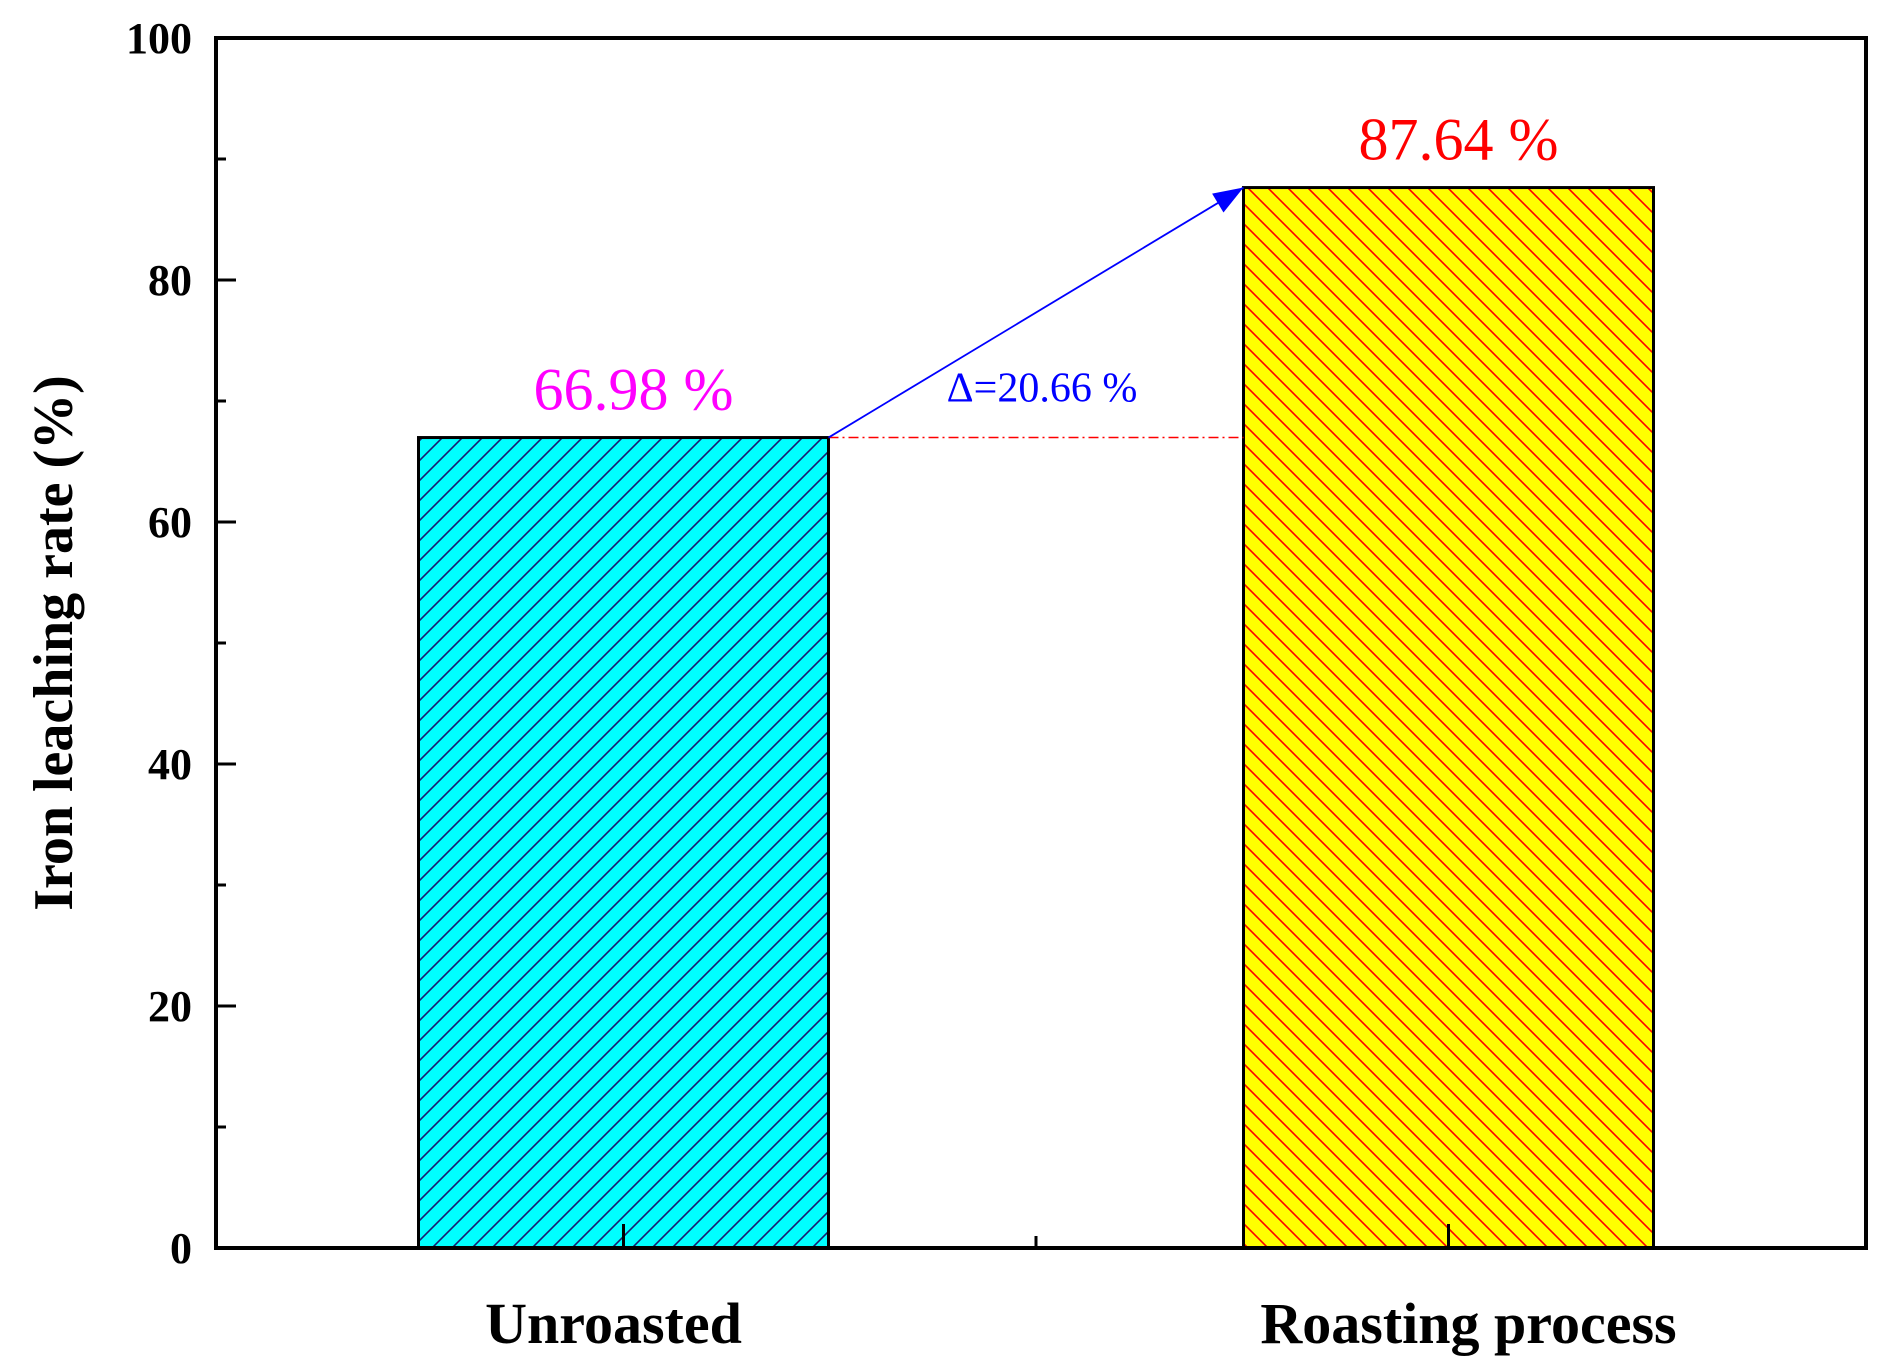  What do you see at coordinates (170, 280) in the screenshot?
I see `y-tick-label: 80` at bounding box center [170, 280].